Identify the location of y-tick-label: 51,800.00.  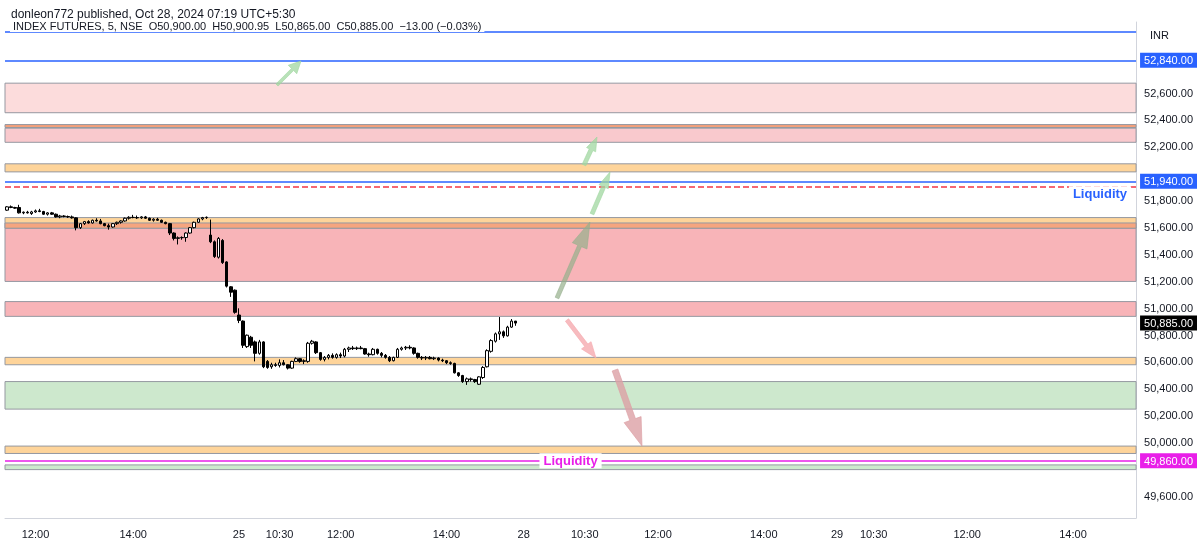
(1168, 200).